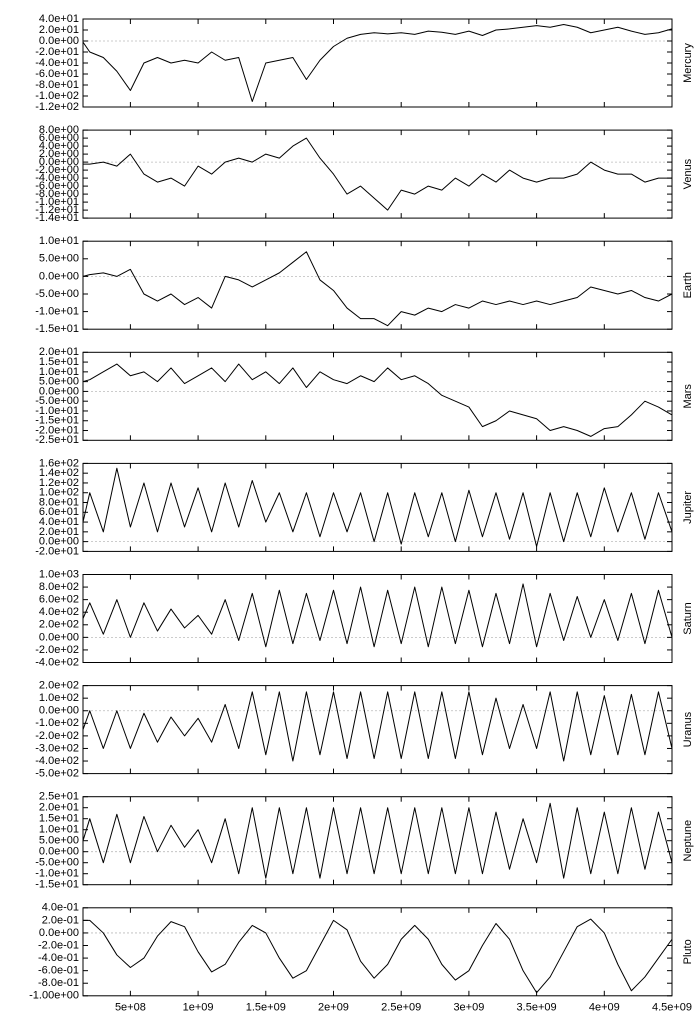 The image size is (700, 1021). Describe the element at coordinates (59, 463) in the screenshot. I see `y-tick-label: 1.6e+02` at that location.